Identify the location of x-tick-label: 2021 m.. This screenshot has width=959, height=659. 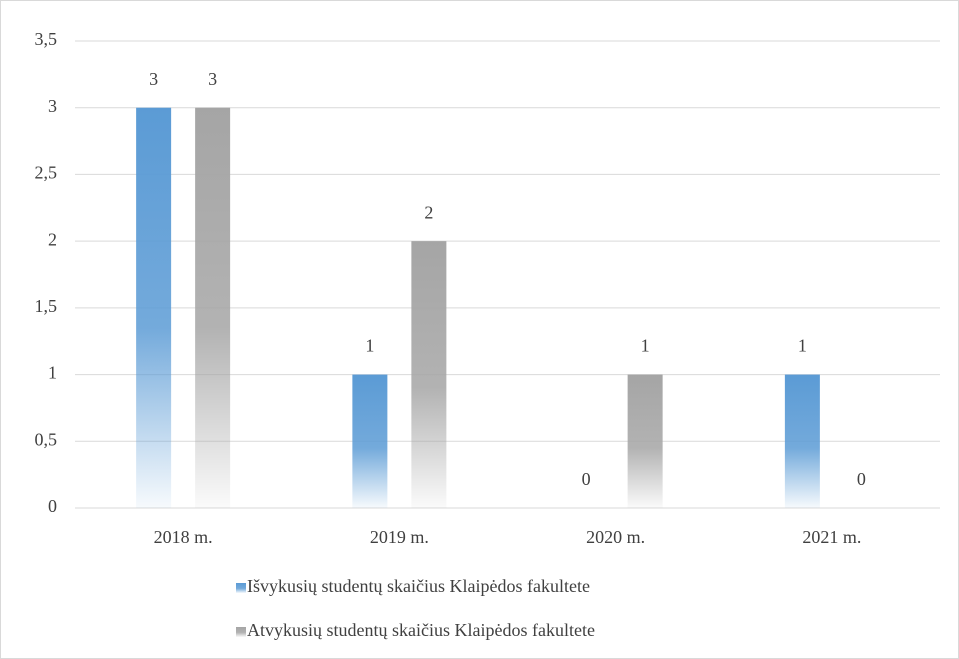
(831, 537).